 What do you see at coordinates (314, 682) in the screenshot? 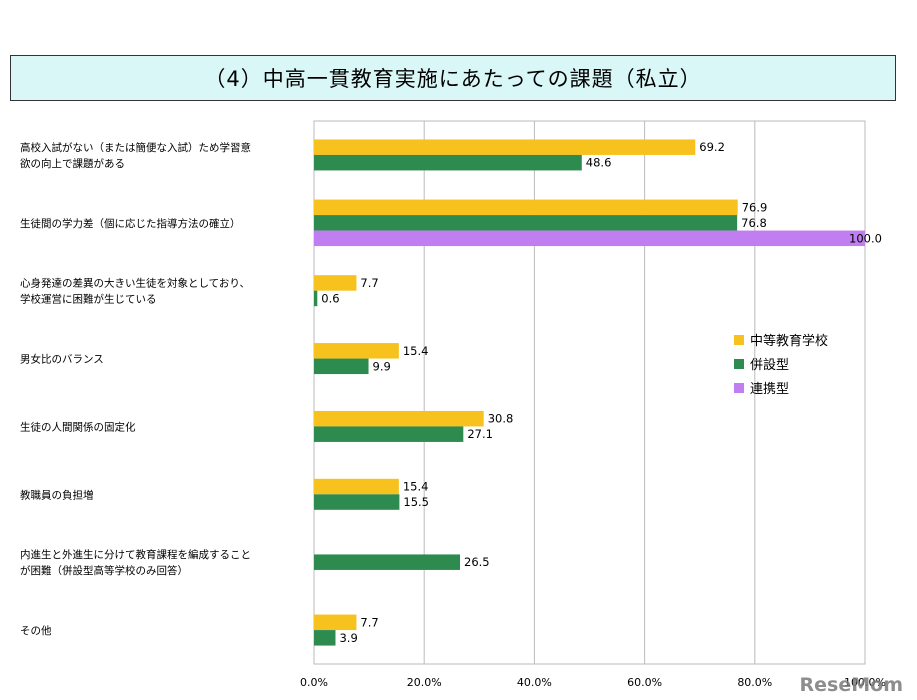
I see `x-tick-label: 0.0%` at bounding box center [314, 682].